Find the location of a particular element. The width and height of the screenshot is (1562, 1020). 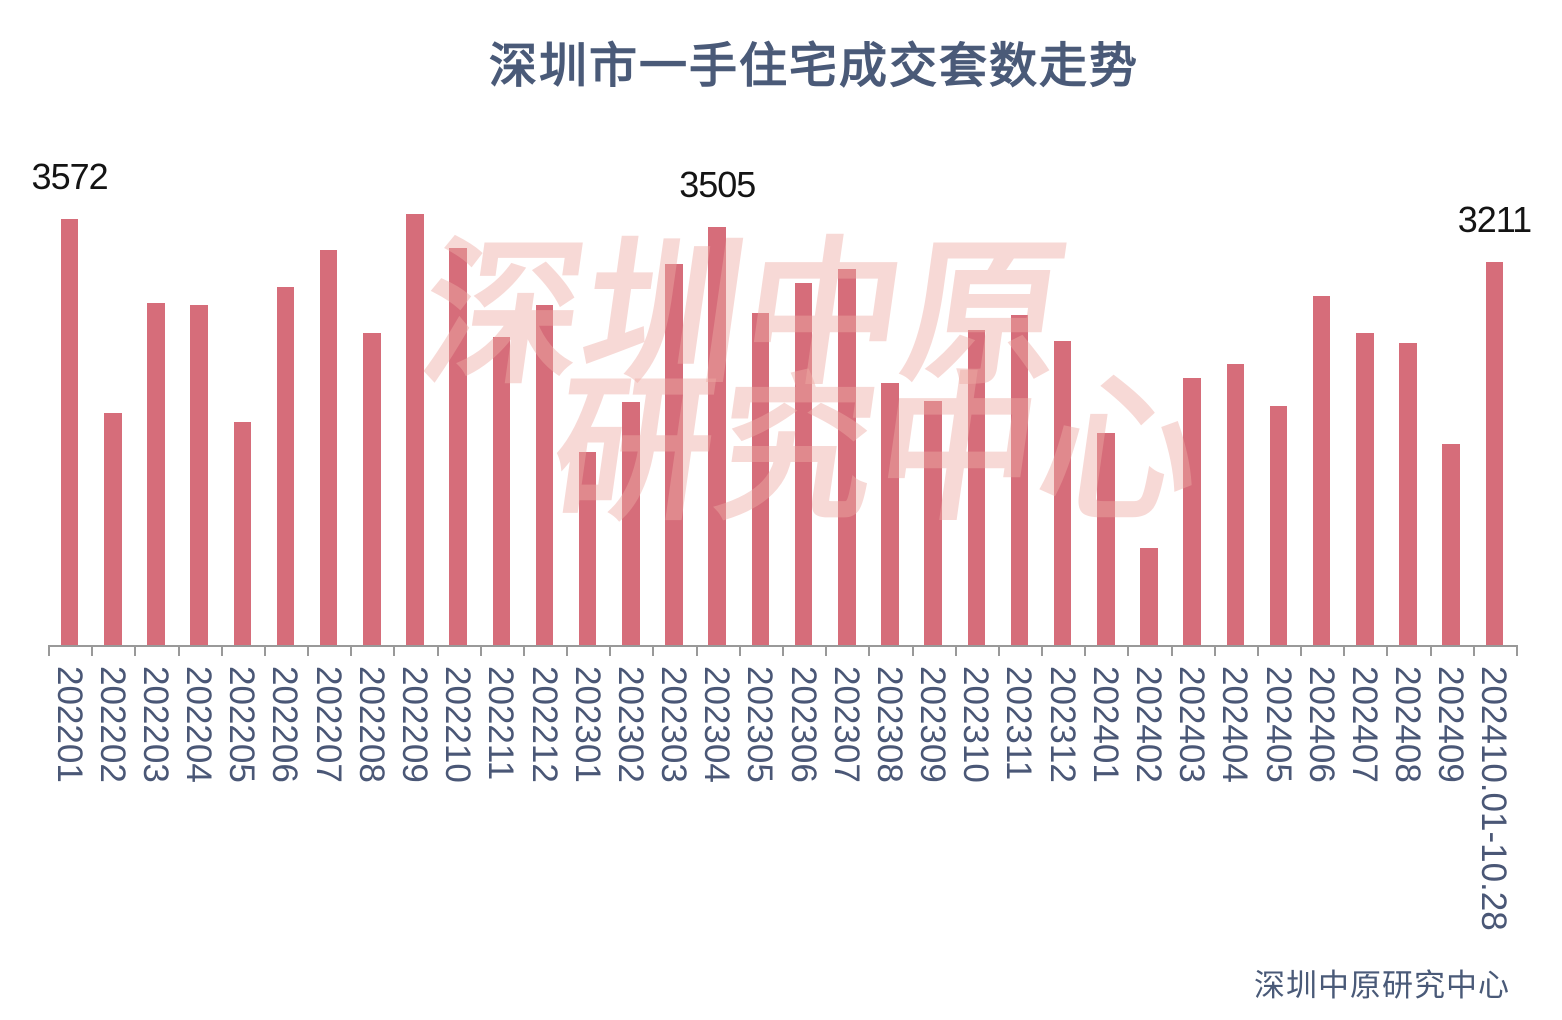

x-axis-label-202404: 202404 is located at coordinates (1235, 724).